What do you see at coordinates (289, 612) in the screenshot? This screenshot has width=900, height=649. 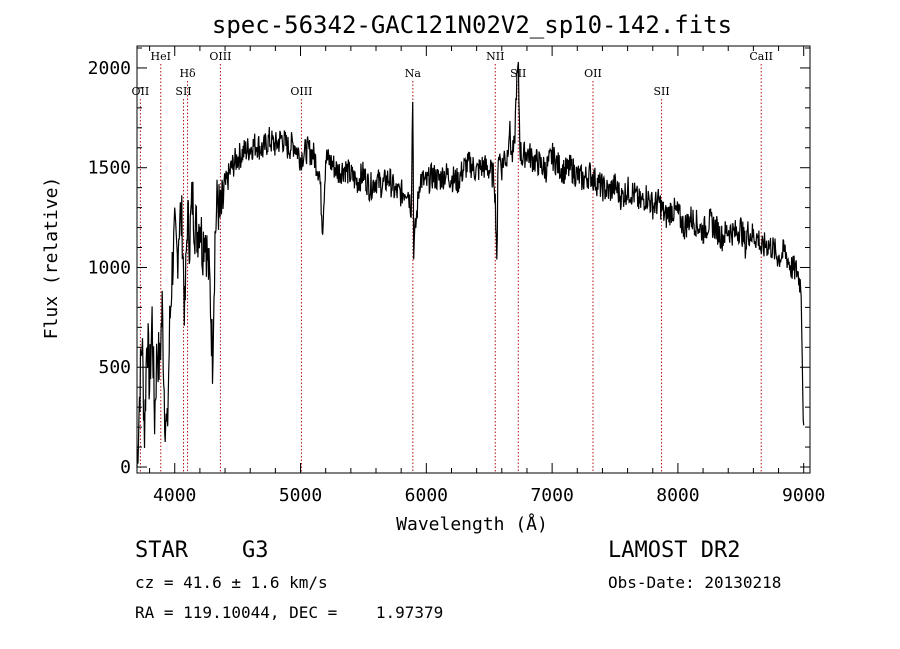 I see `coordinates: RA = 119.10044, DEC = 1.97379` at bounding box center [289, 612].